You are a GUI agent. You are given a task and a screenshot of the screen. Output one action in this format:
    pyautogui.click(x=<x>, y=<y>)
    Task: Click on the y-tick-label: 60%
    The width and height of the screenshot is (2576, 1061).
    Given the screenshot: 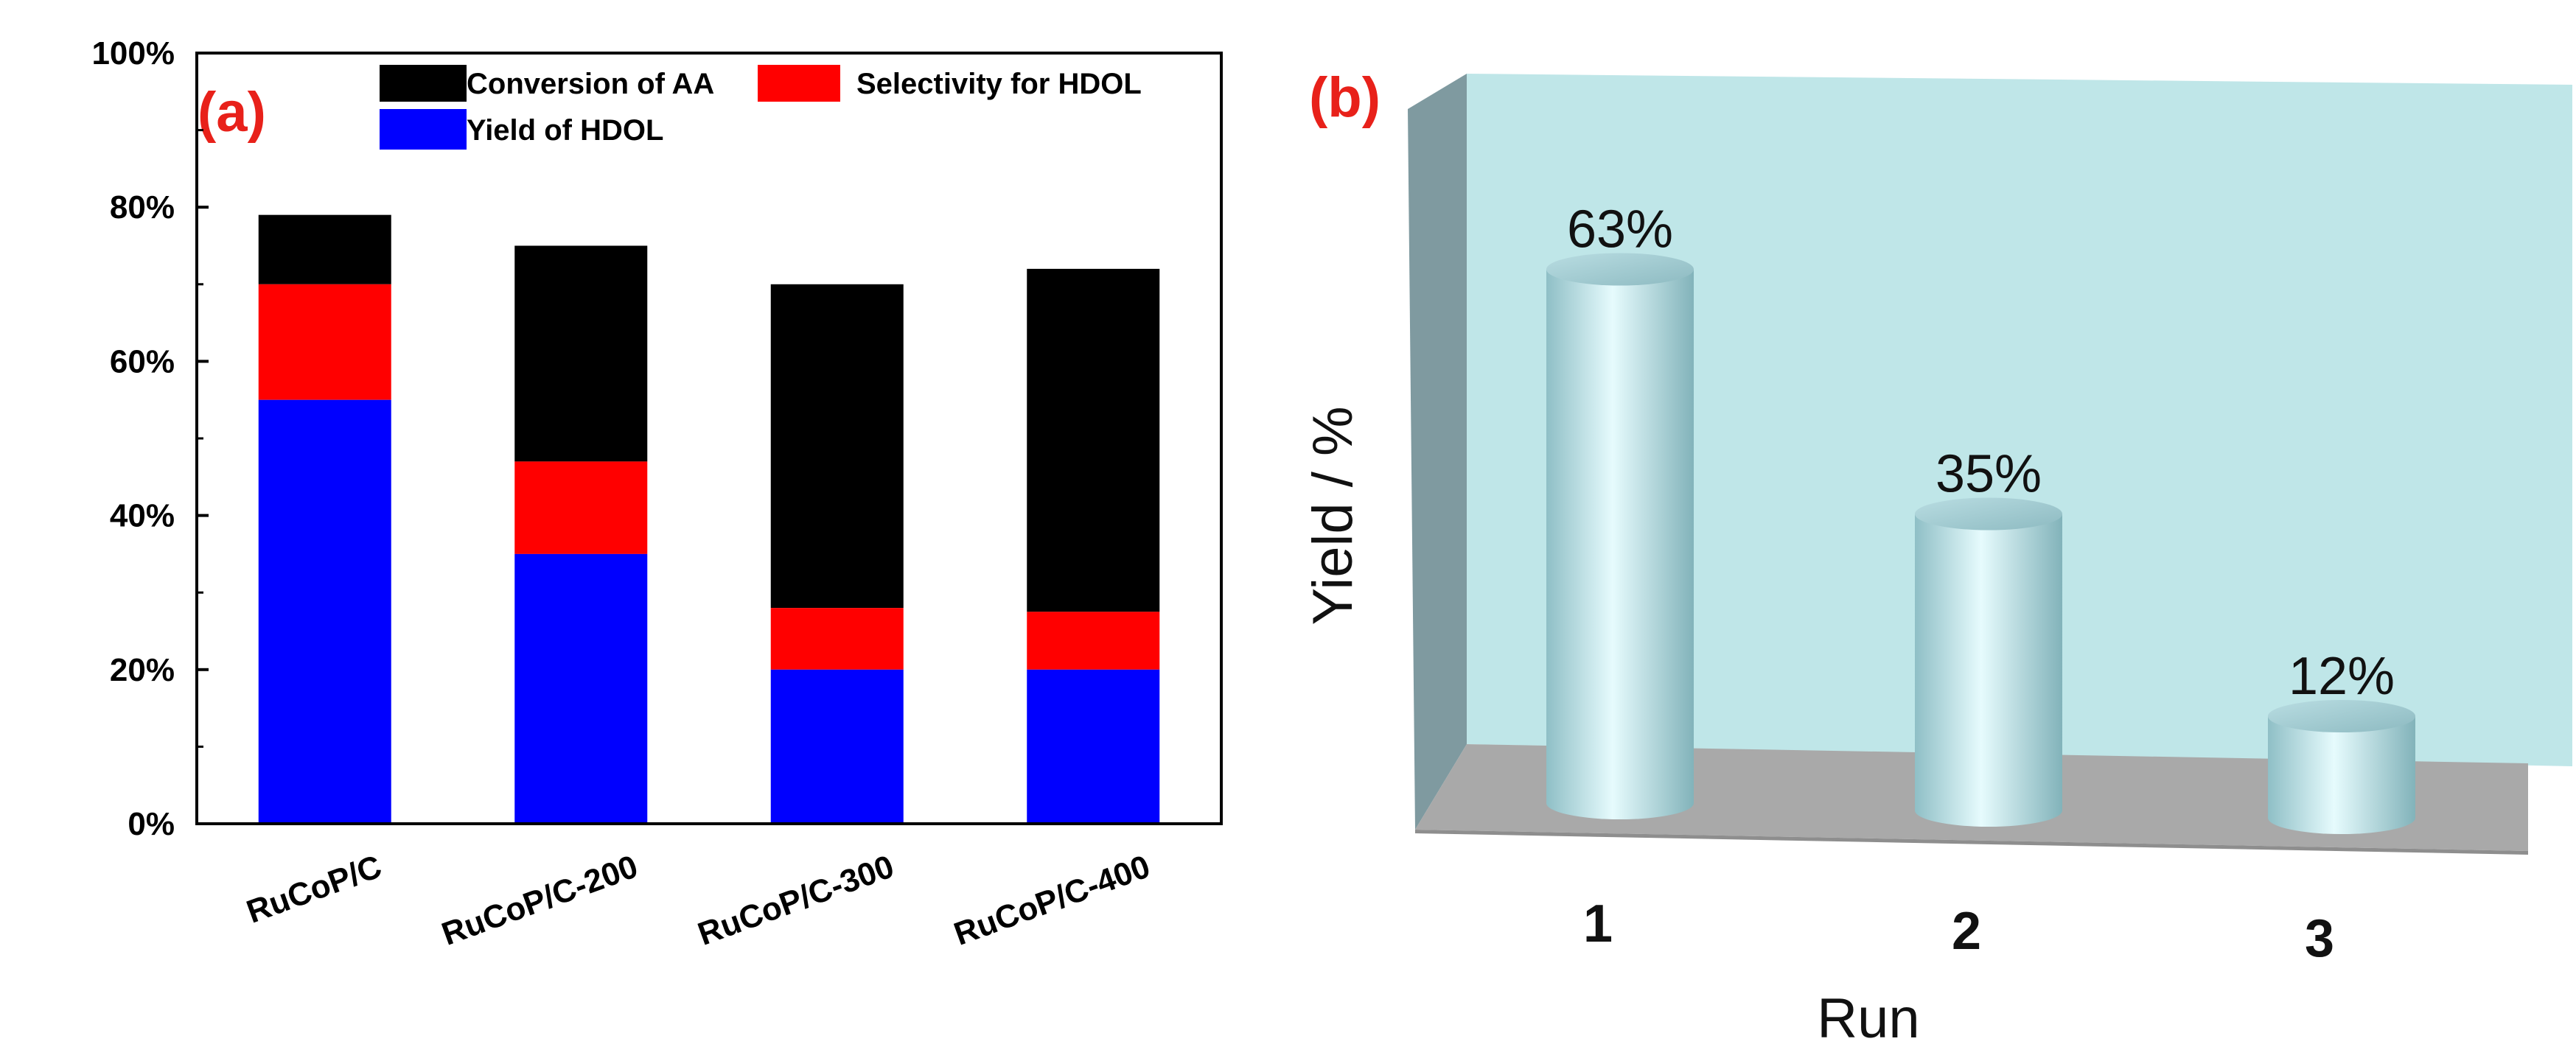 What is the action you would take?
    pyautogui.click(x=142, y=361)
    